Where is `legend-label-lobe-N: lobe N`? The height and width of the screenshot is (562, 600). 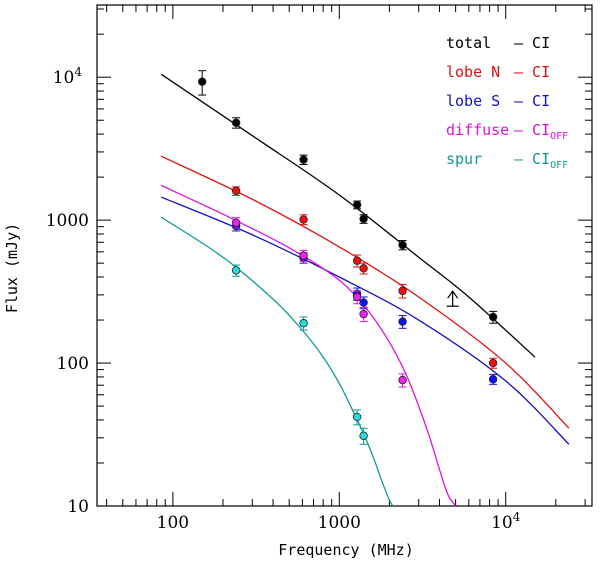 legend-label-lobe-N: lobe N is located at coordinates (473, 72).